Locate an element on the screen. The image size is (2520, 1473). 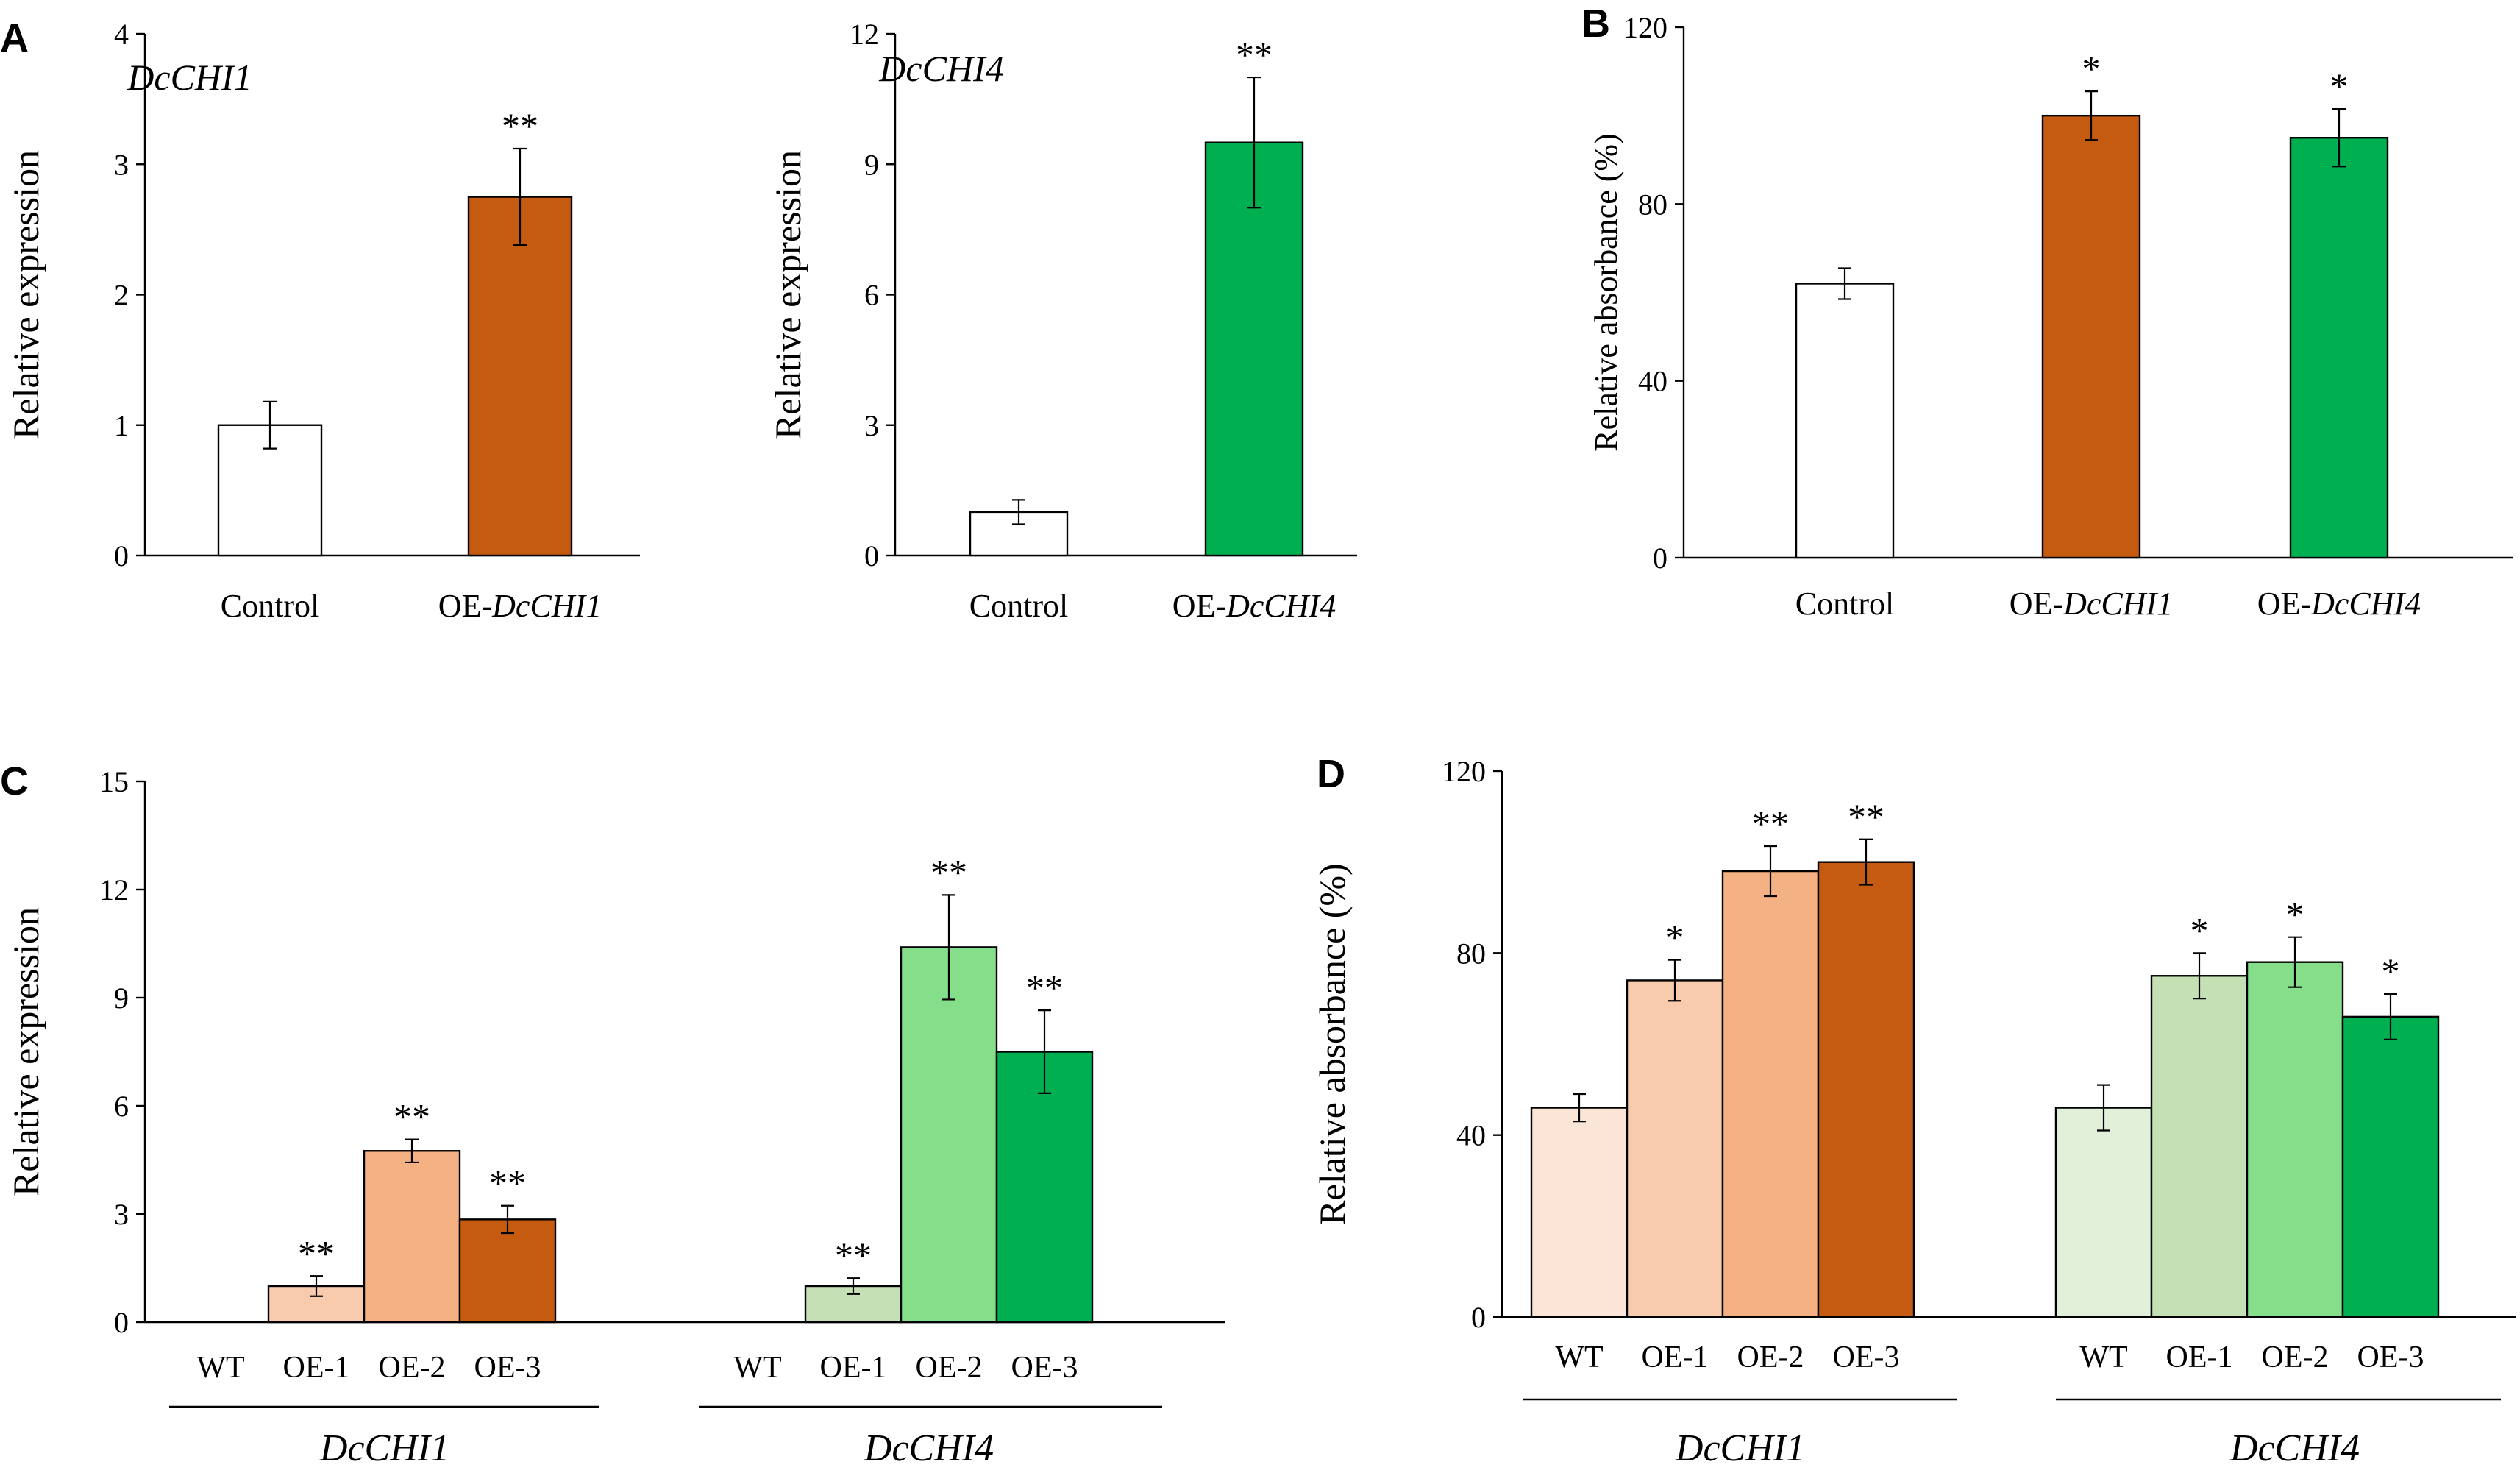
chart-a2-y-tick-label: 12 is located at coordinates (865, 34).